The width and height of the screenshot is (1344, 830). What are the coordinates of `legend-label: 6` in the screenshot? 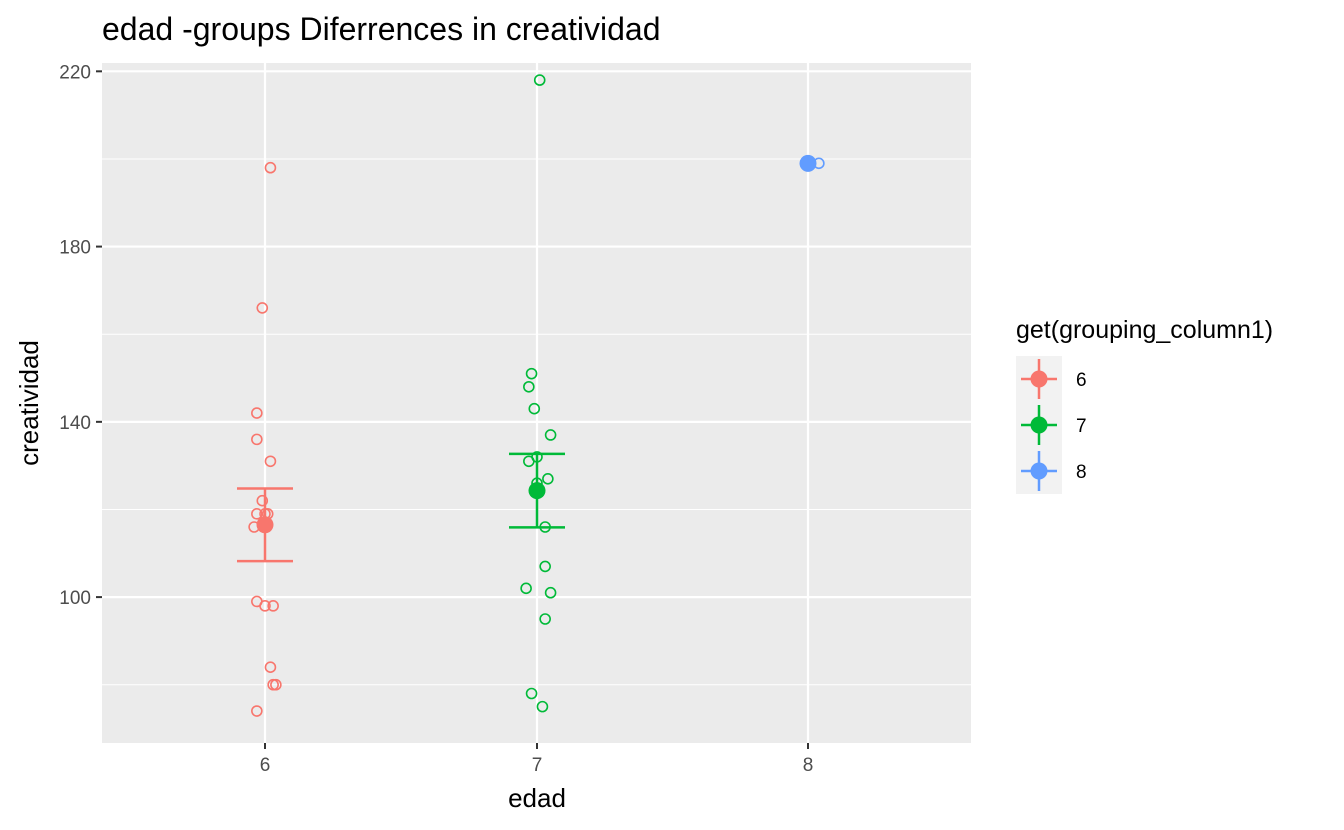 It's located at (1081, 380).